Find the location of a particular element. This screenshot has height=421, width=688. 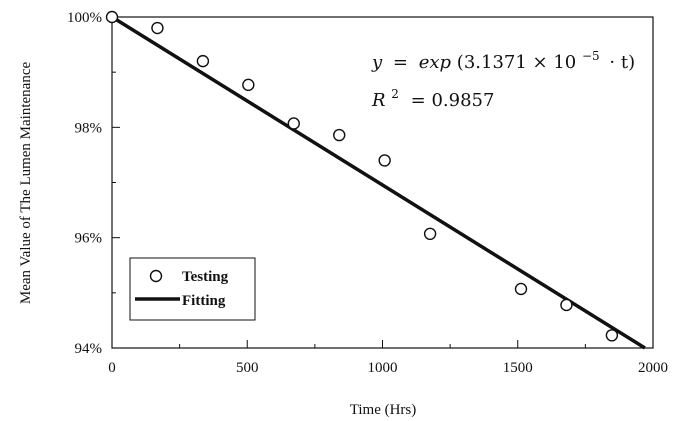

x-tick-label: 1000 is located at coordinates (383, 368).